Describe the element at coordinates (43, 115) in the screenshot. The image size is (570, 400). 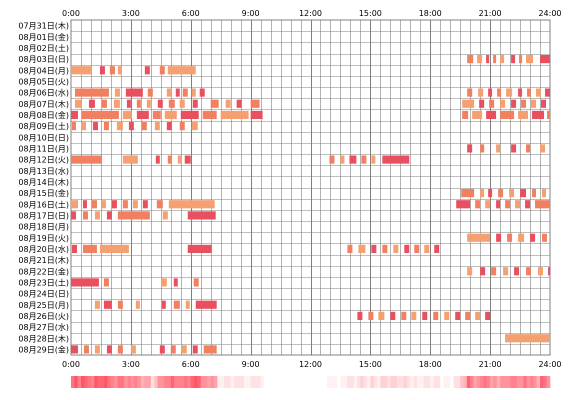
I see `row-label: 08月08日(金)` at that location.